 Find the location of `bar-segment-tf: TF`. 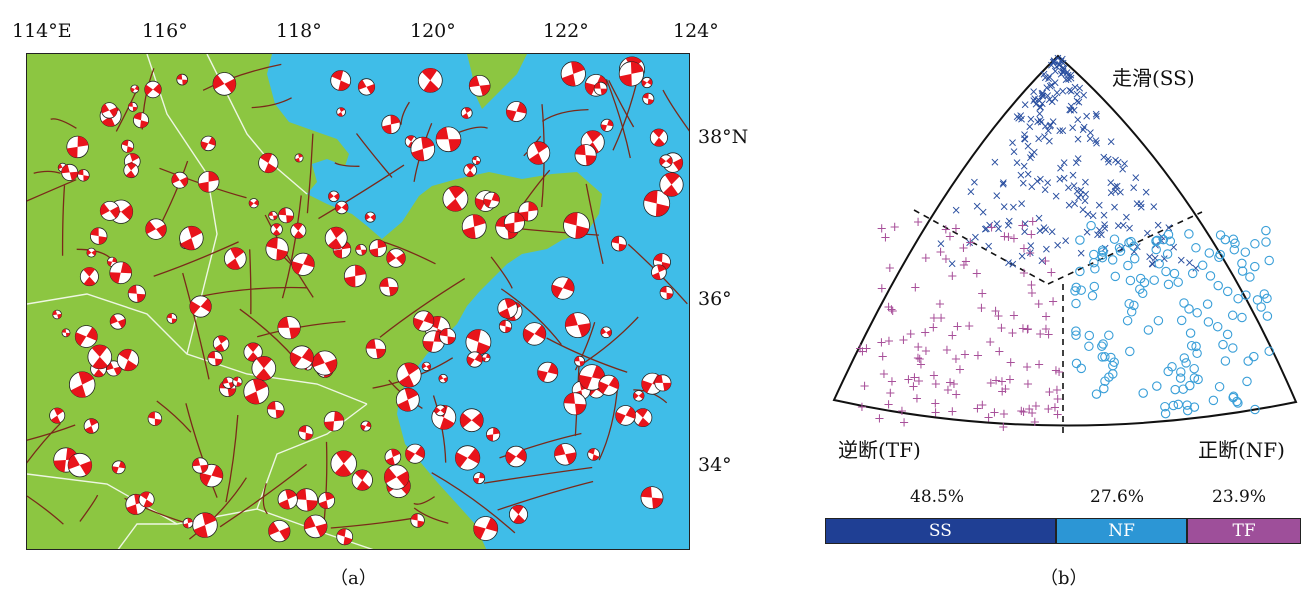

bar-segment-tf: TF is located at coordinates (1244, 531).